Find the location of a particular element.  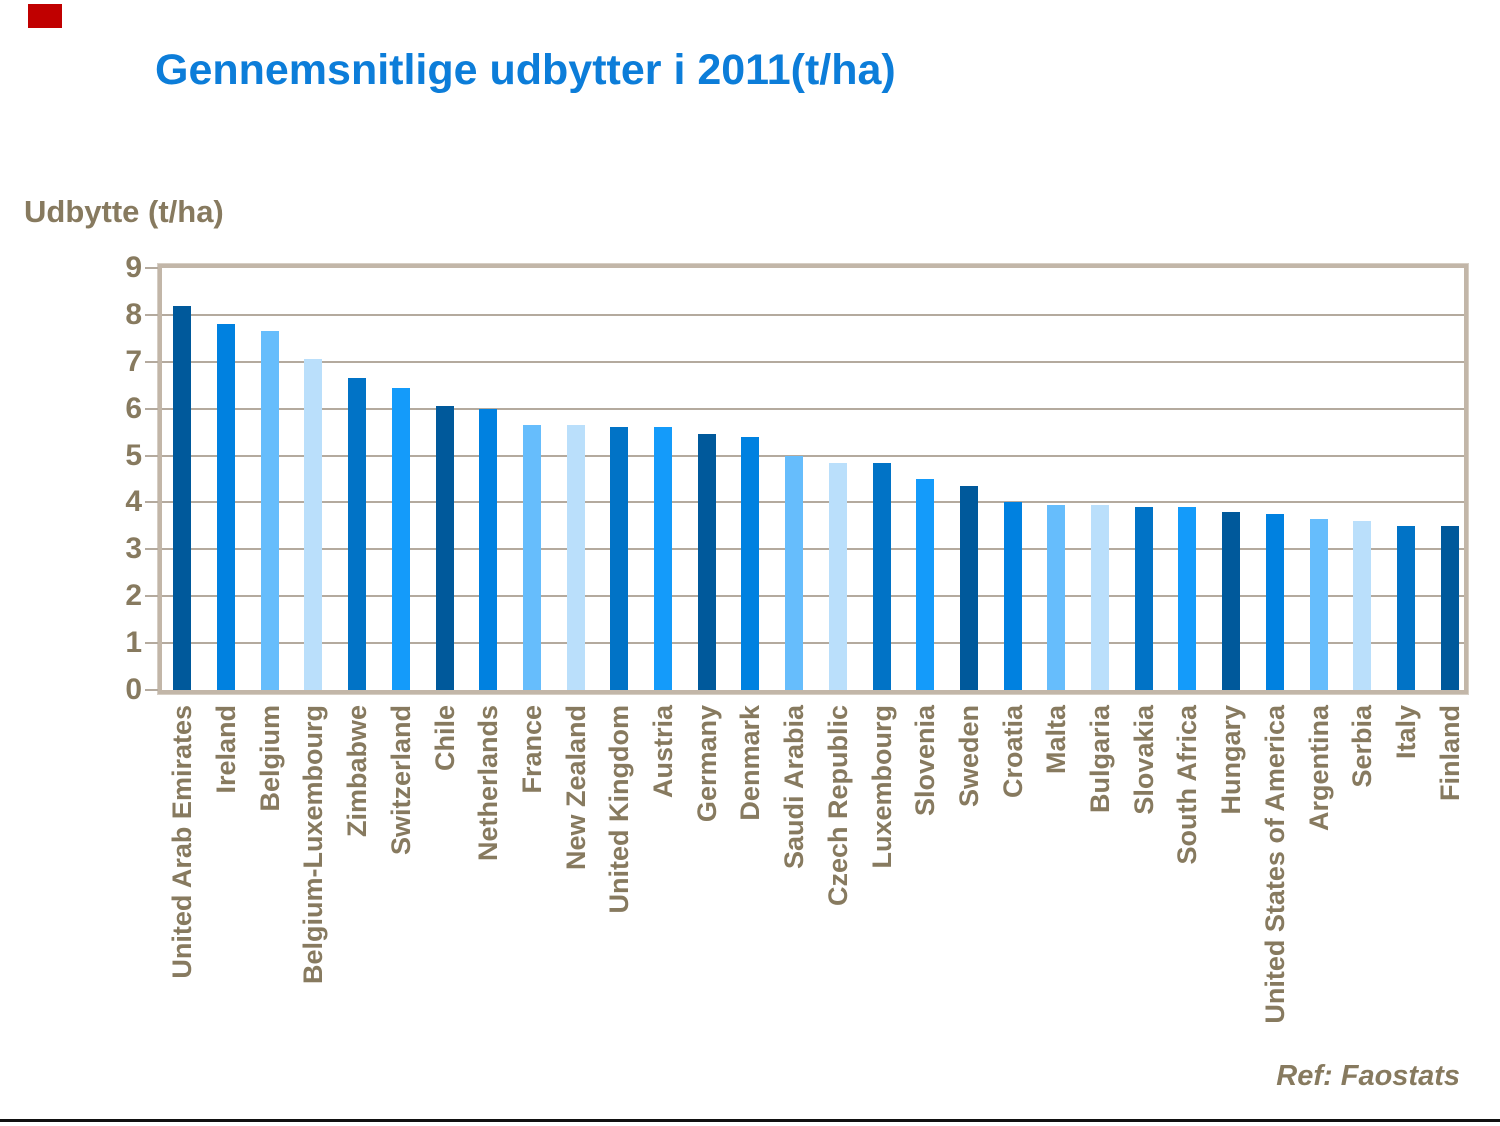

y-tick-label: 6 is located at coordinates (133, 408).